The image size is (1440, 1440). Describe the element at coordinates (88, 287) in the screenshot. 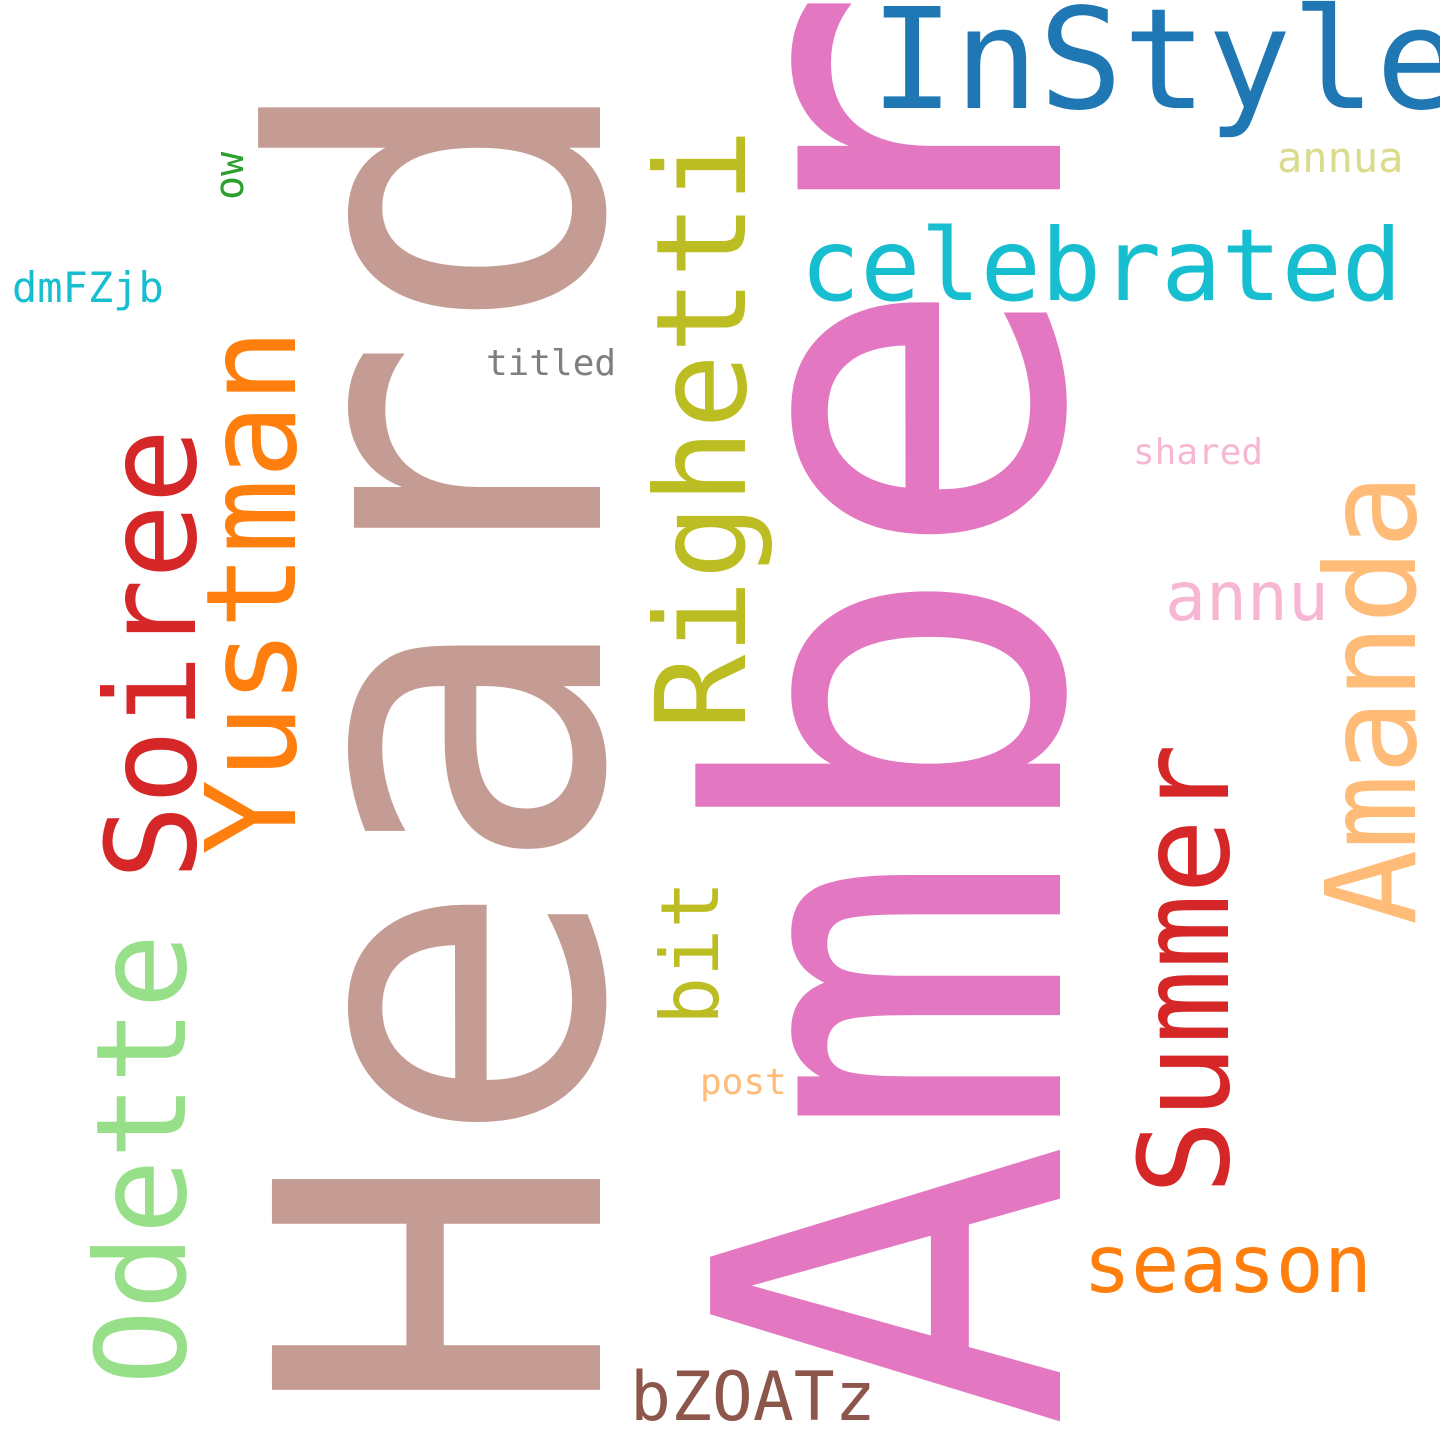

I see `word-dmfzjb: dmFZjb` at that location.